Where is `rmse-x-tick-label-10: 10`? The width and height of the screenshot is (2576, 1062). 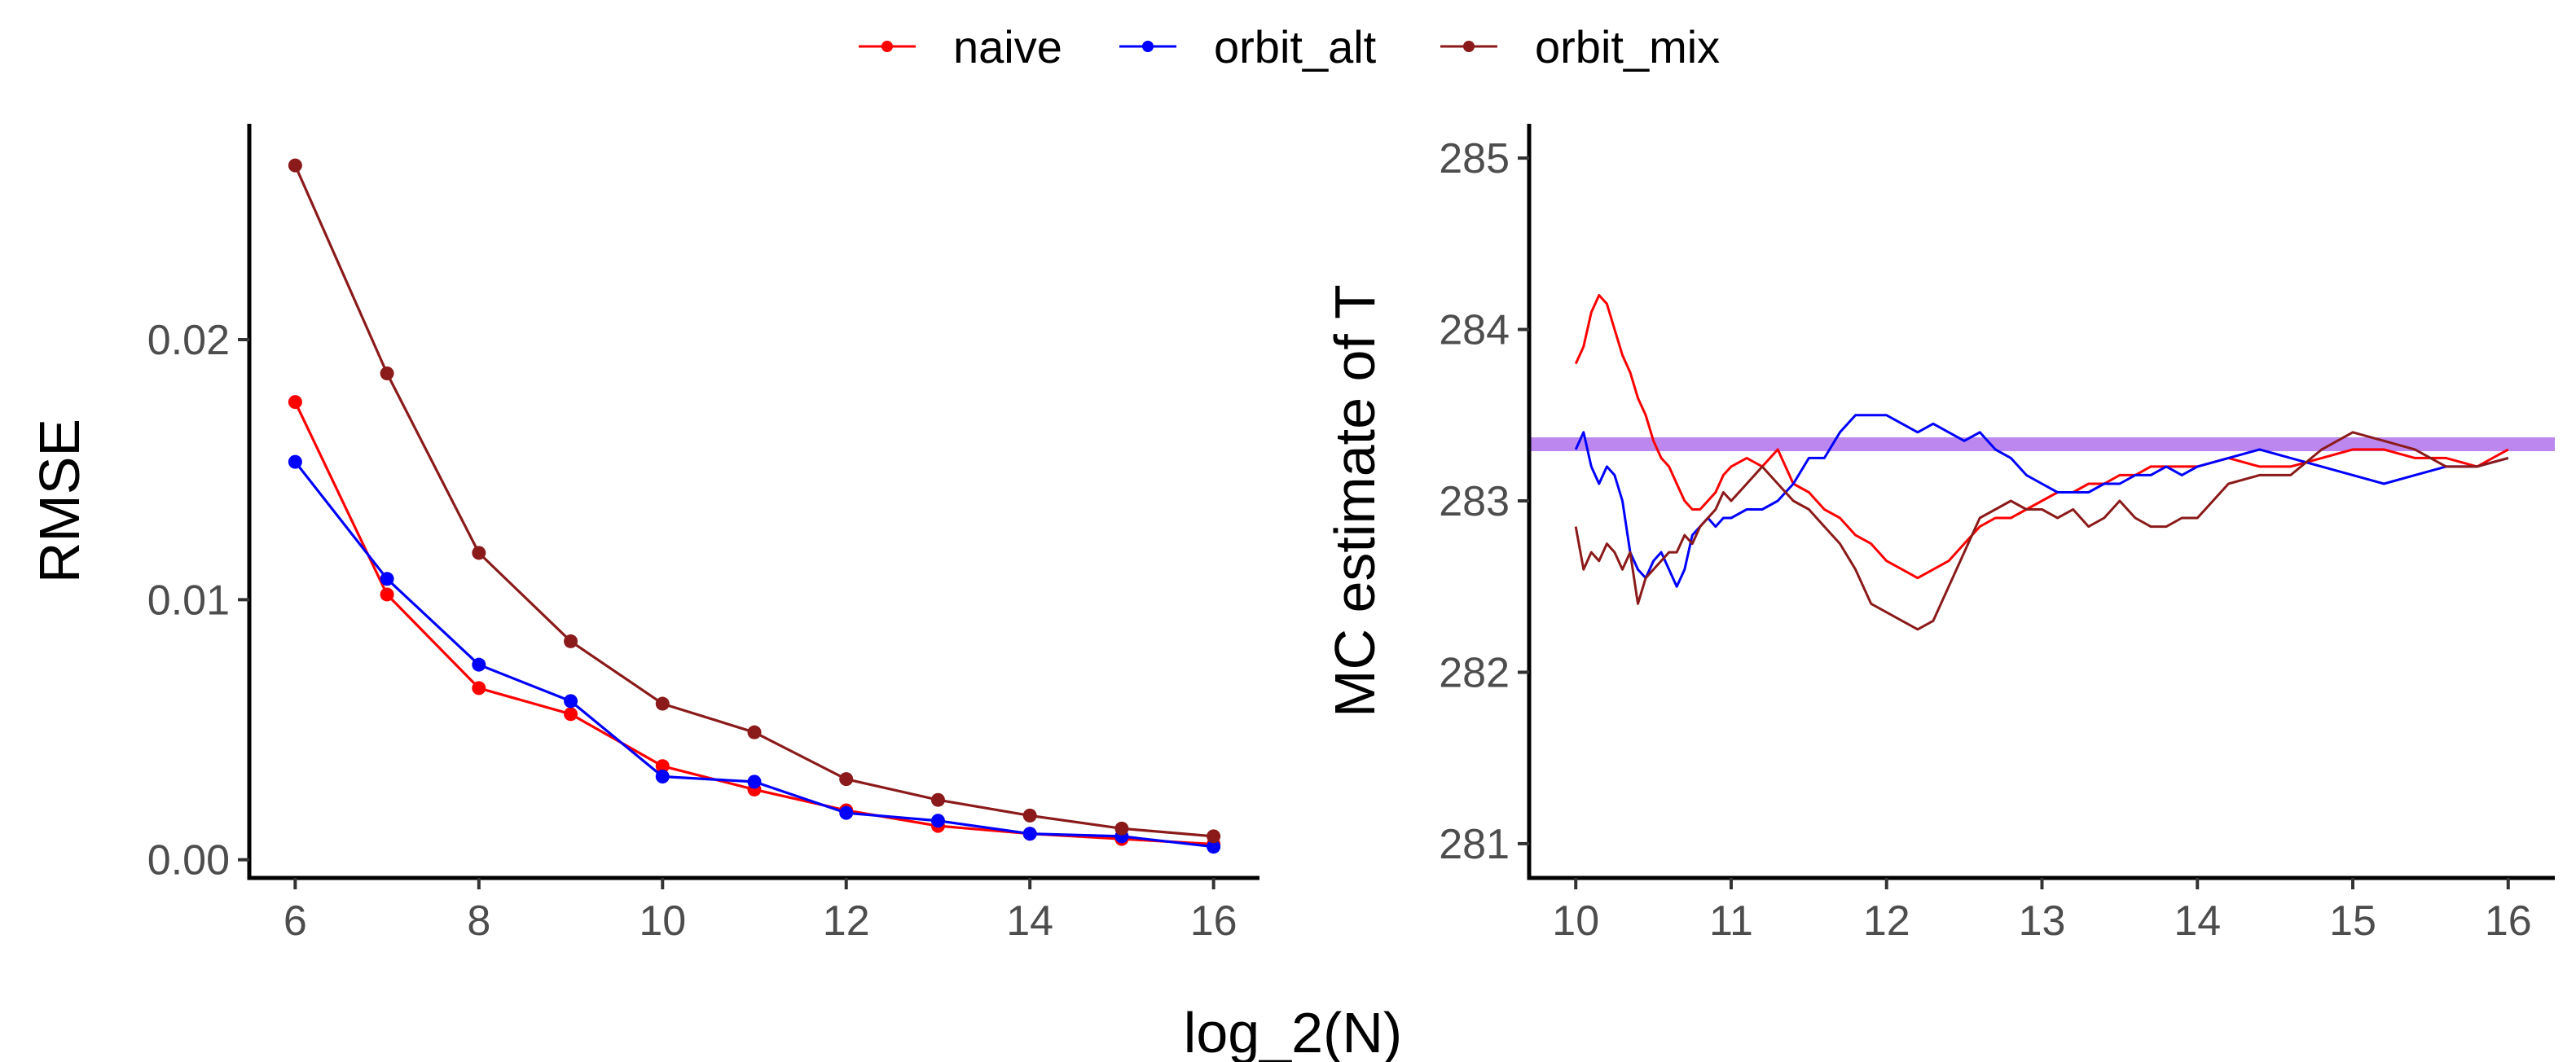
rmse-x-tick-label-10: 10 is located at coordinates (662, 921).